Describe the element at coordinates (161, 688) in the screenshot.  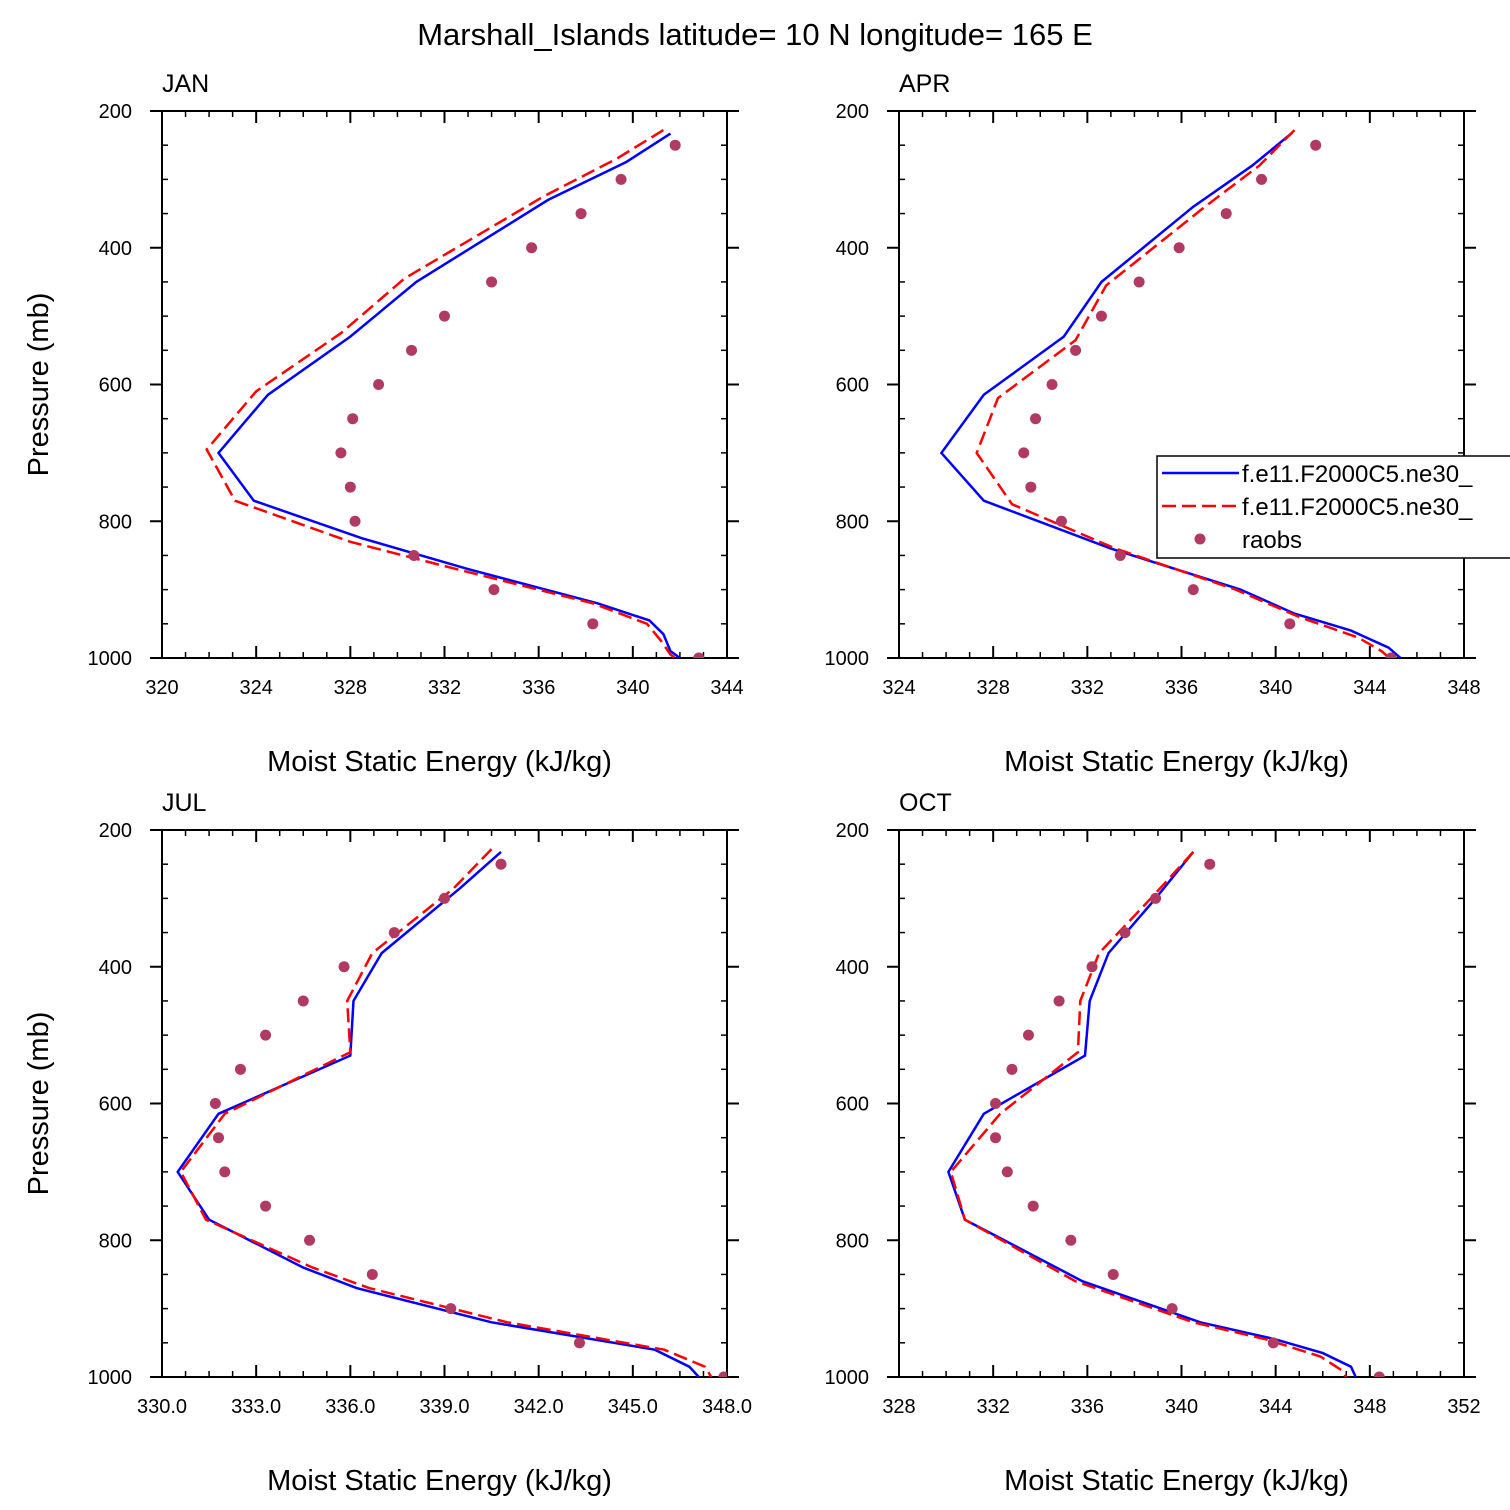
I see `x-tick-label: 320` at that location.